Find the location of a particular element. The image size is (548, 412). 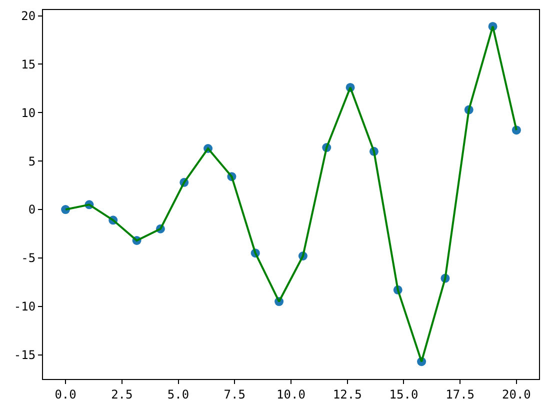

y-tick-label: -5 is located at coordinates (28, 258).